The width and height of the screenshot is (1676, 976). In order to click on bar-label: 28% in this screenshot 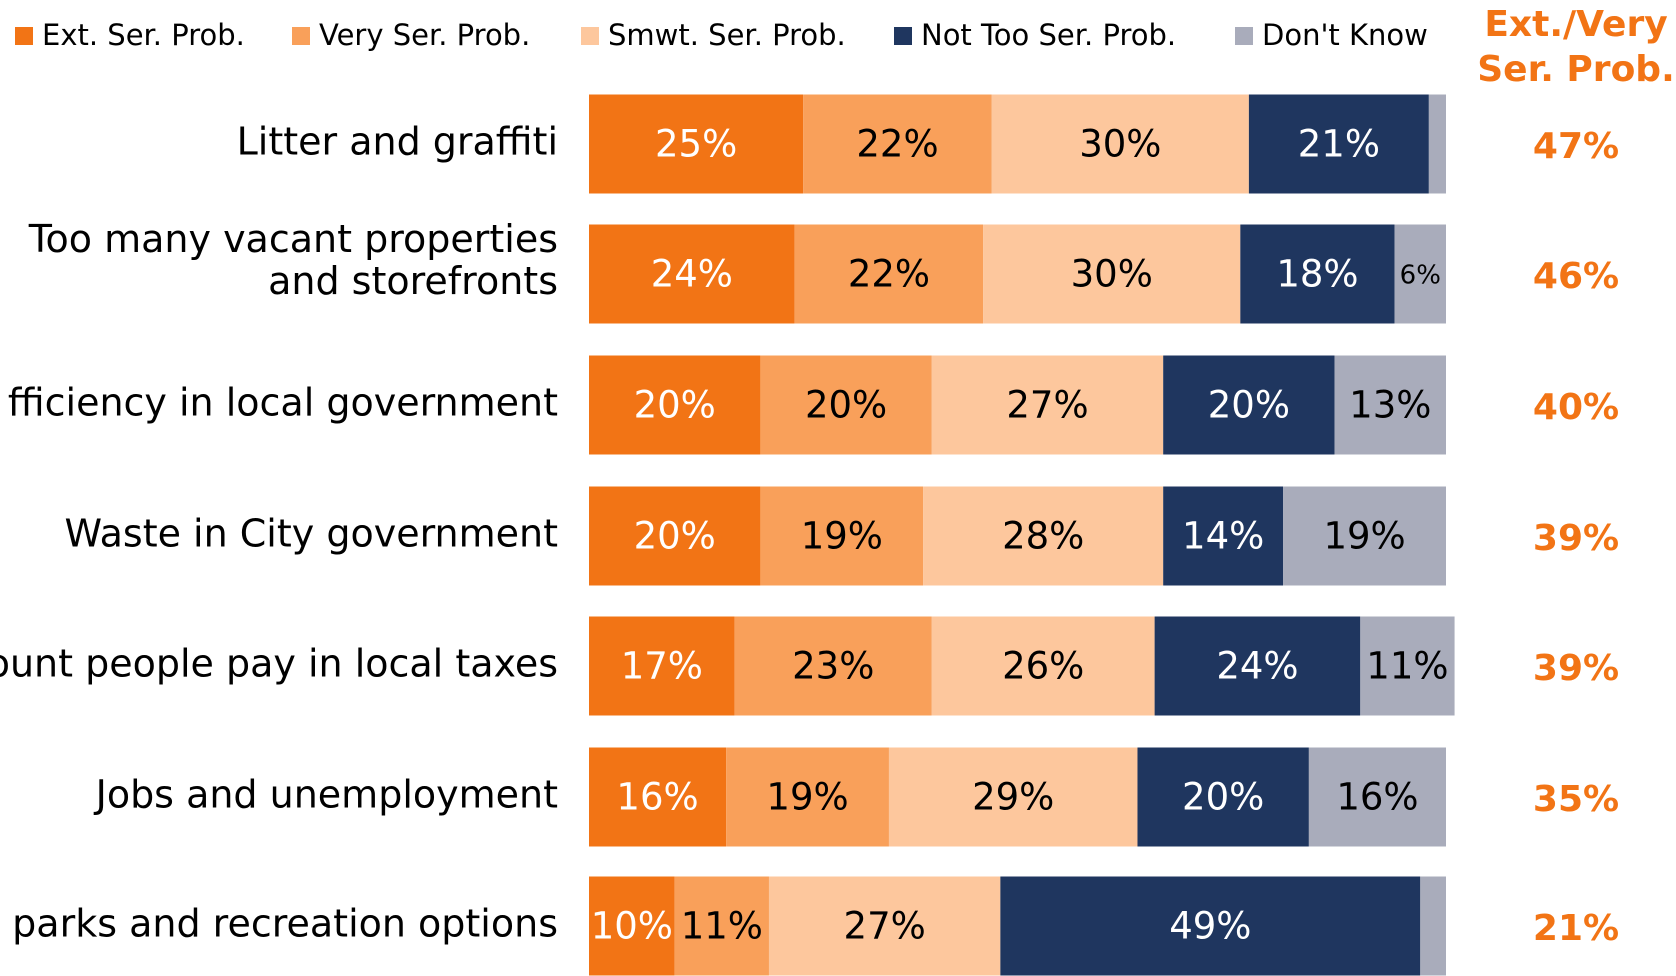, I will do `click(1043, 536)`.